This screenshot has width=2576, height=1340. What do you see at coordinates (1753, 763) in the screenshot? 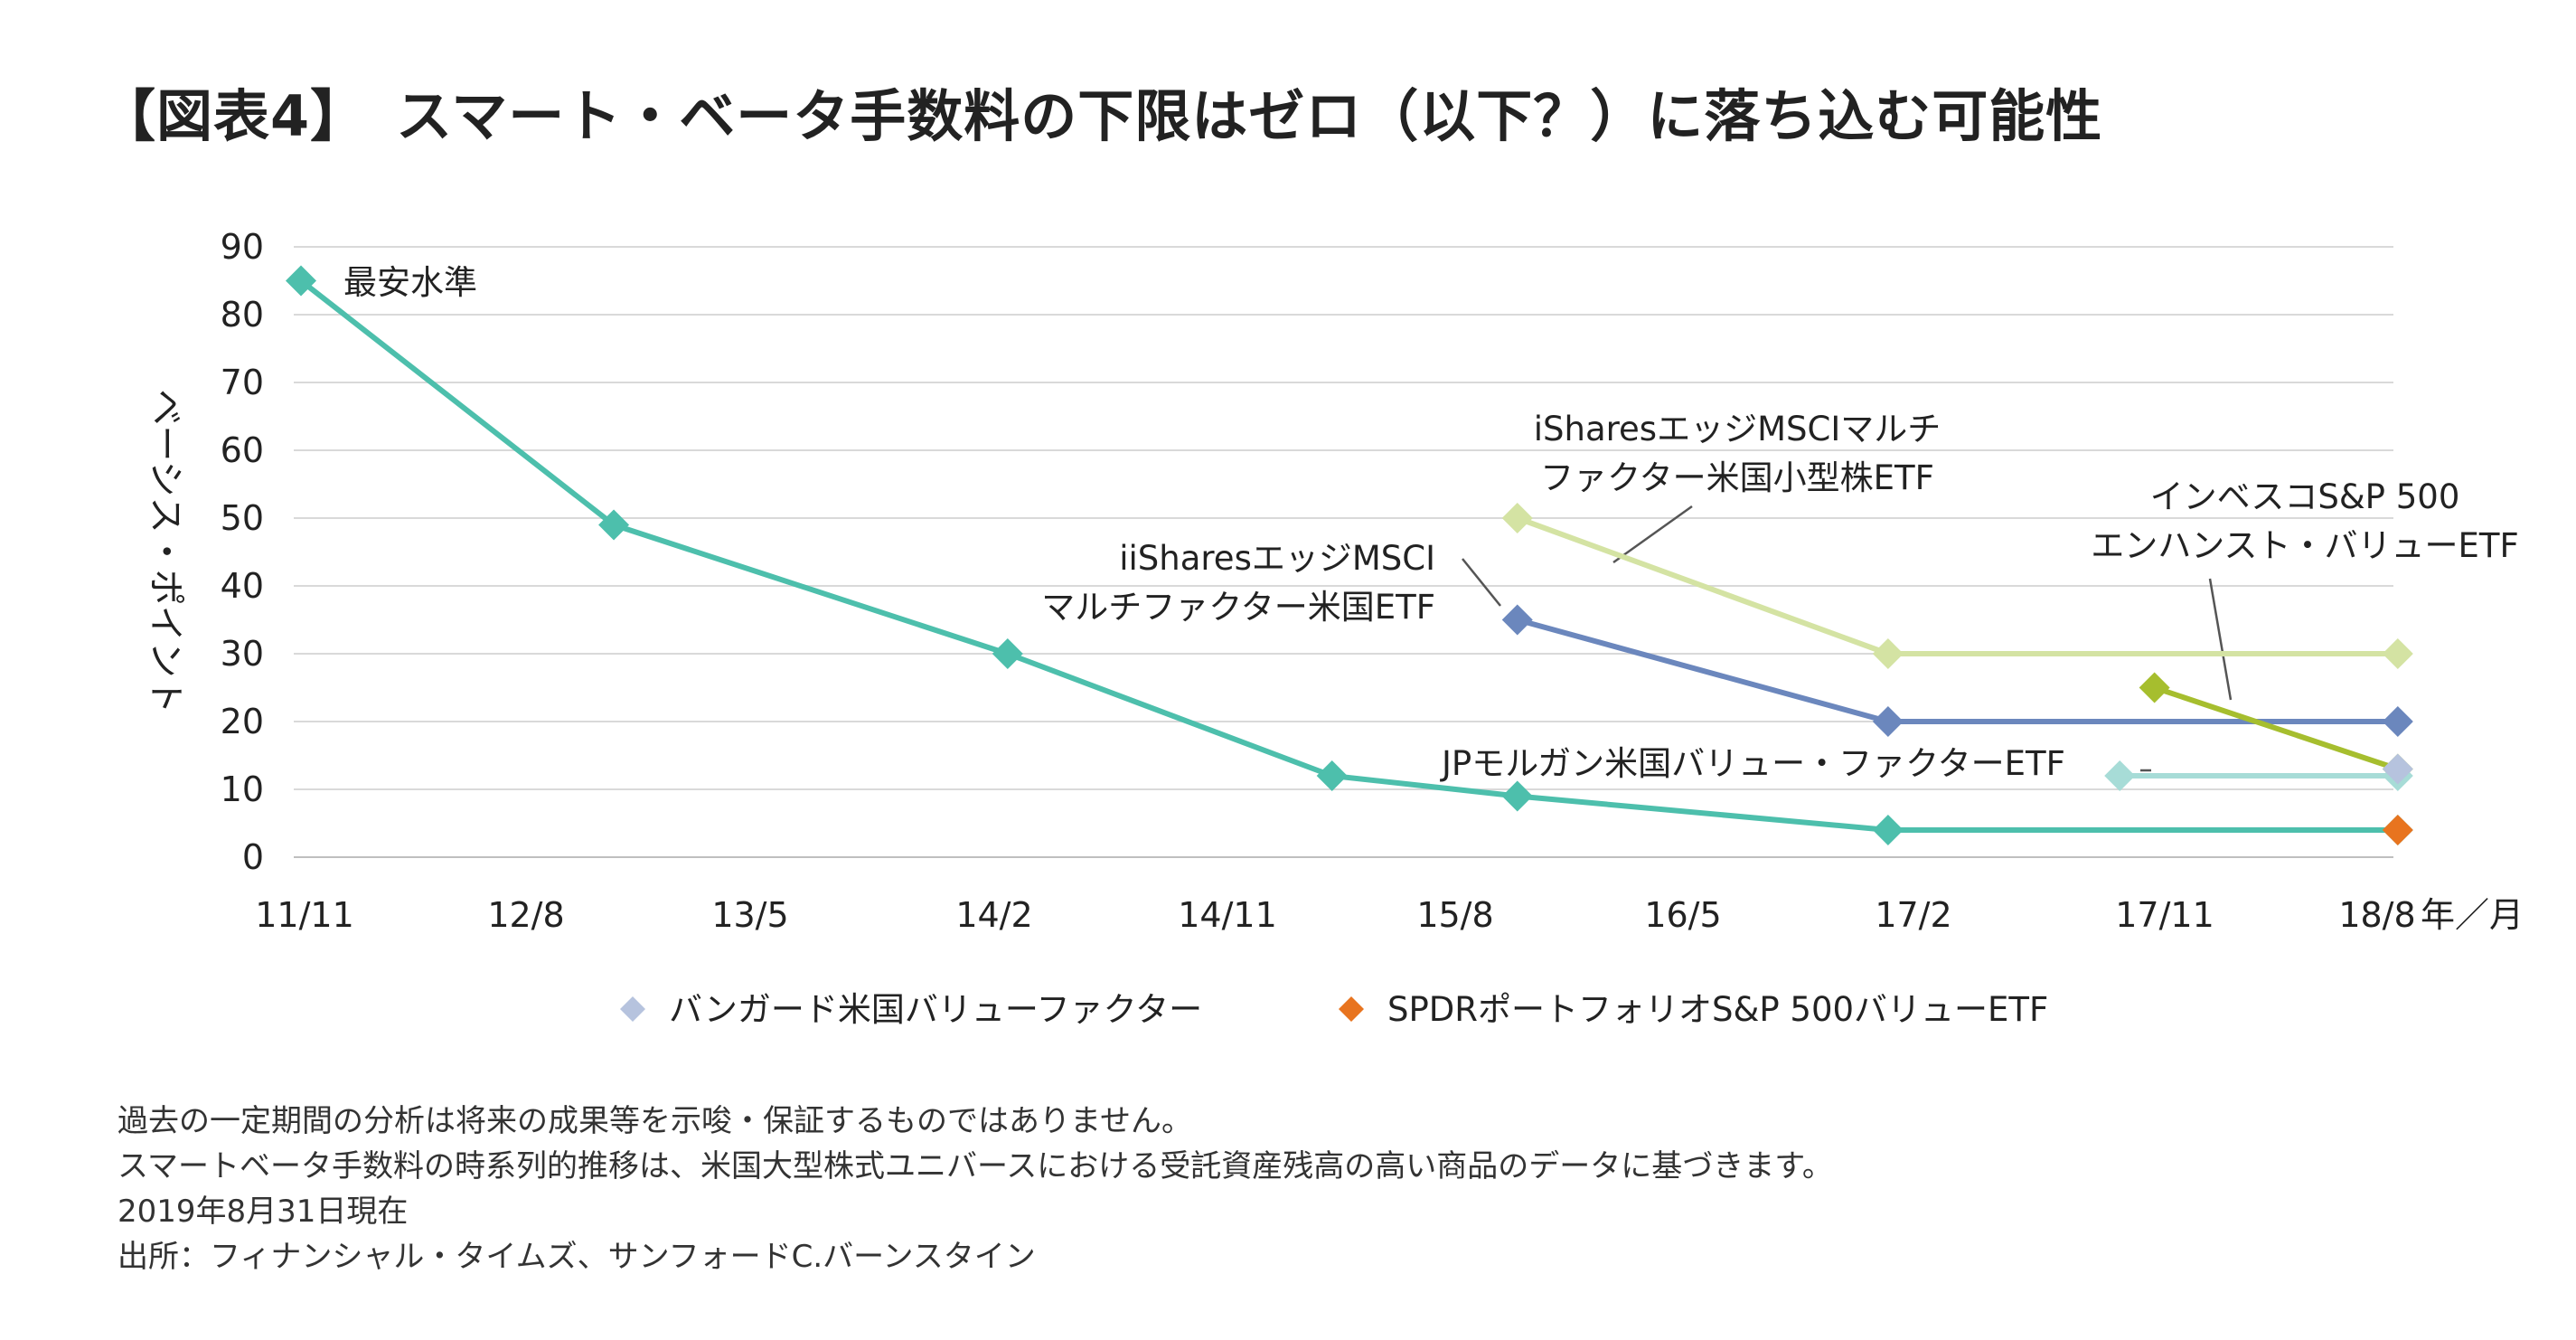
I see `annotation-jpm-line-0: JPモルガン米国バリュー・ファクターETF` at bounding box center [1753, 763].